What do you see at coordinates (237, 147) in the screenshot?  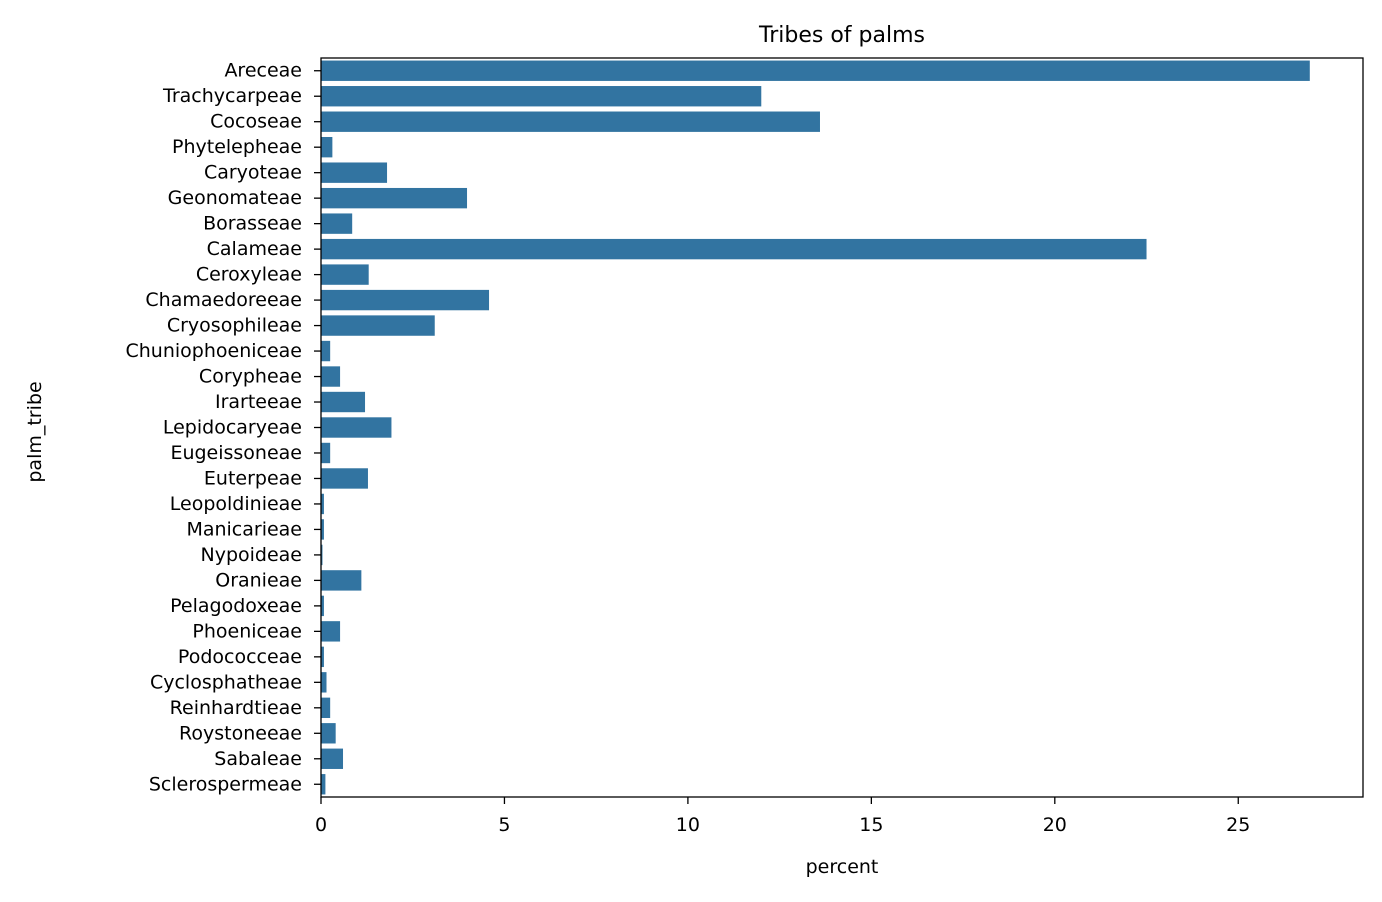 I see `y-tick-label: Phytelepheae` at bounding box center [237, 147].